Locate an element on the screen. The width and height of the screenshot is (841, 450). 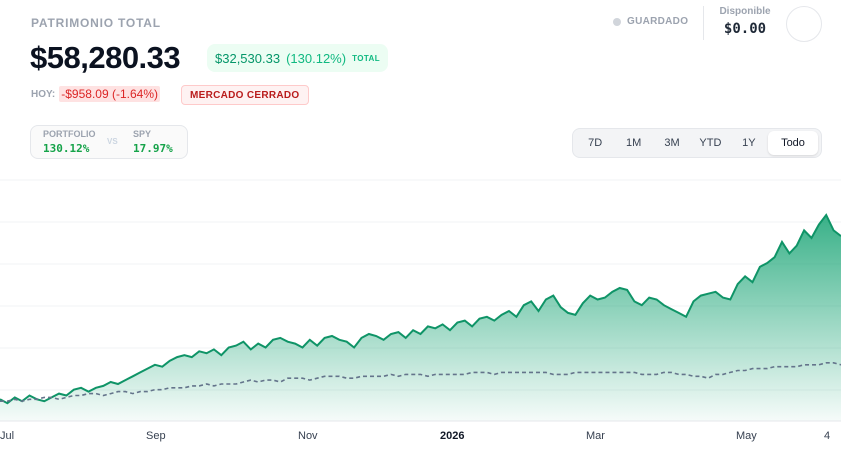
portfolio-column: PORTFOLIO 130.12% is located at coordinates (69, 142).